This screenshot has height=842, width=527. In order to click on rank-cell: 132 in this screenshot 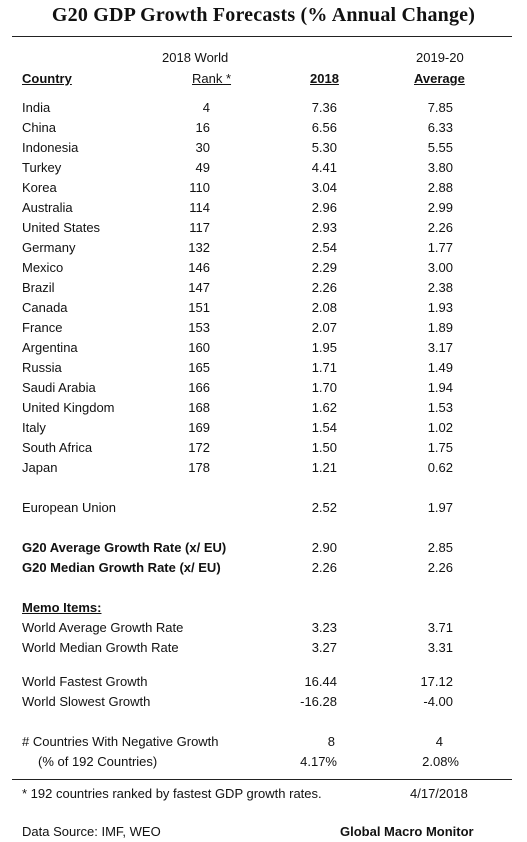, I will do `click(199, 247)`.